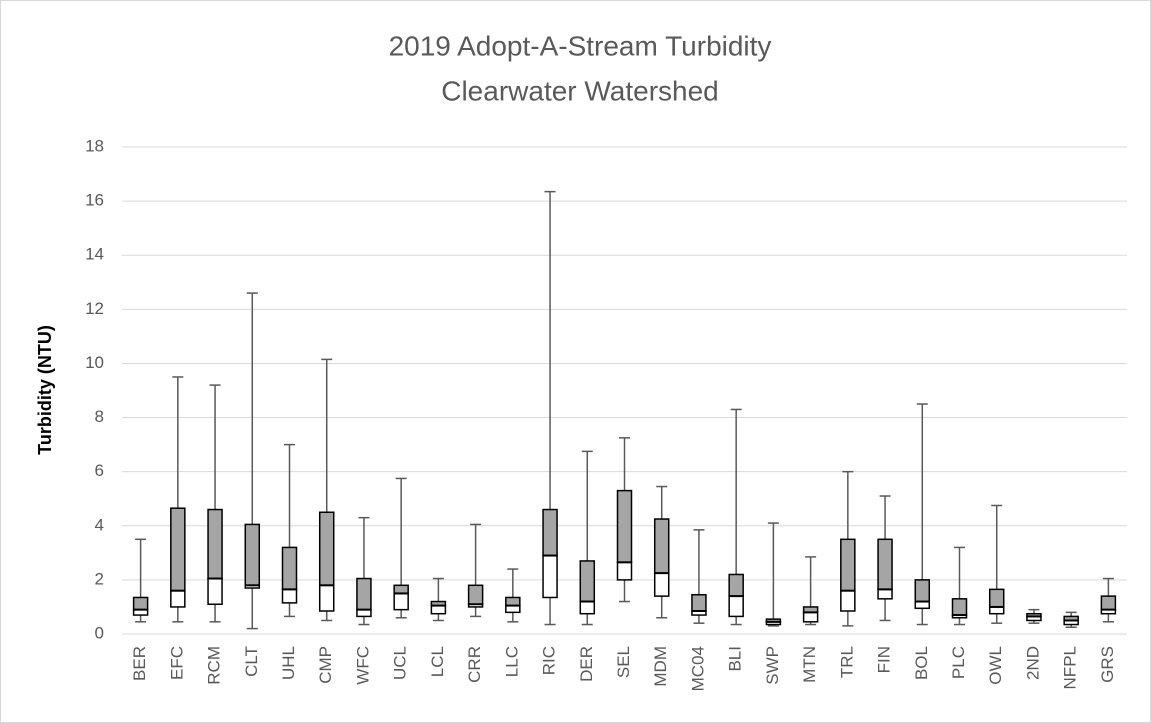 This screenshot has width=1151, height=723. Describe the element at coordinates (139, 663) in the screenshot. I see `x-tick-label: BER` at that location.